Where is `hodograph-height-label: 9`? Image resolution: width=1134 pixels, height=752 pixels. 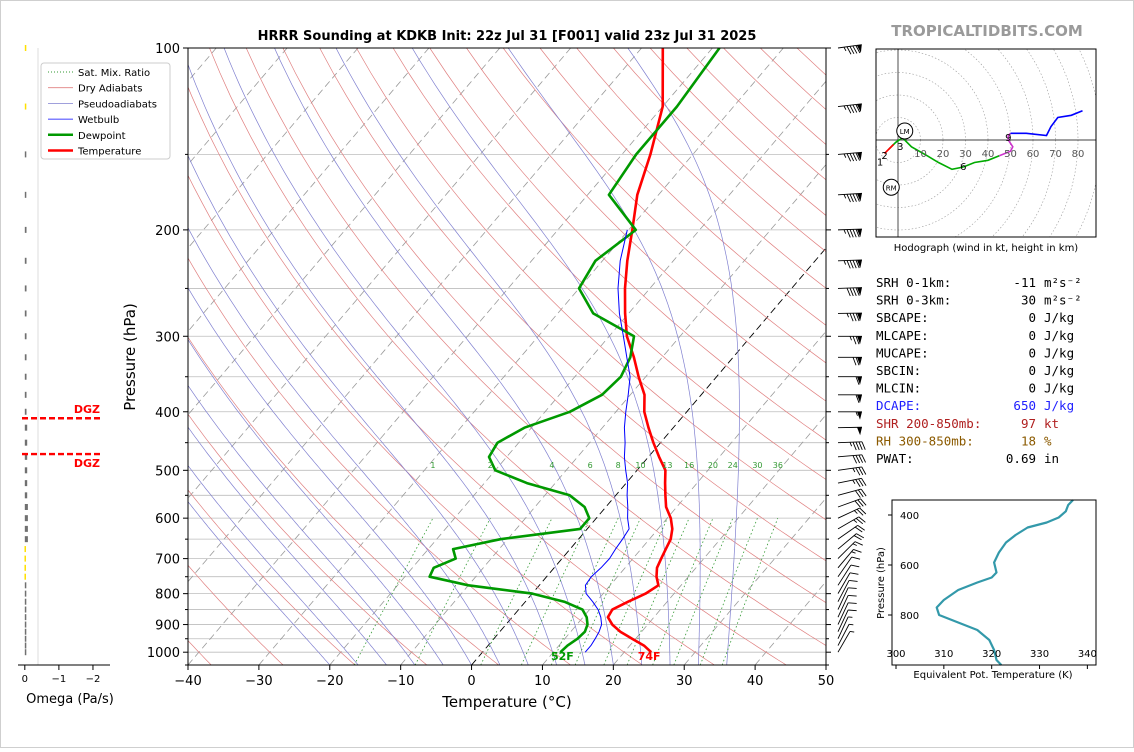
hodograph-height-label: 9 is located at coordinates (1008, 138).